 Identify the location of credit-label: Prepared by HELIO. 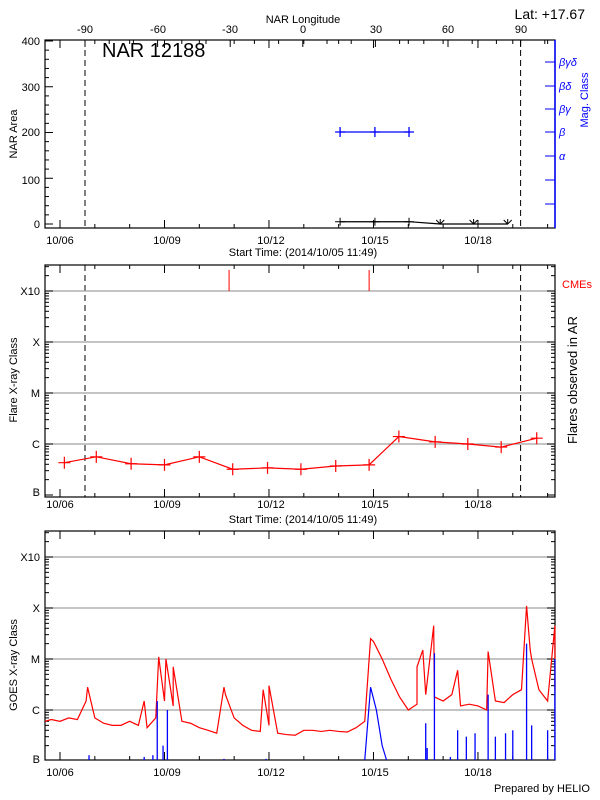
(542, 789).